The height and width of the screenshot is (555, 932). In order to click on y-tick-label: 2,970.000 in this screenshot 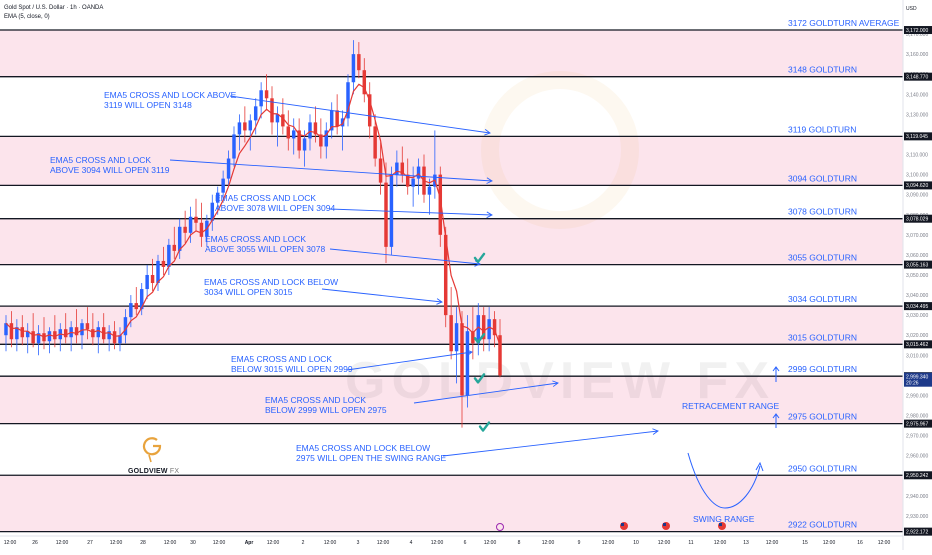, I will do `click(917, 437)`.